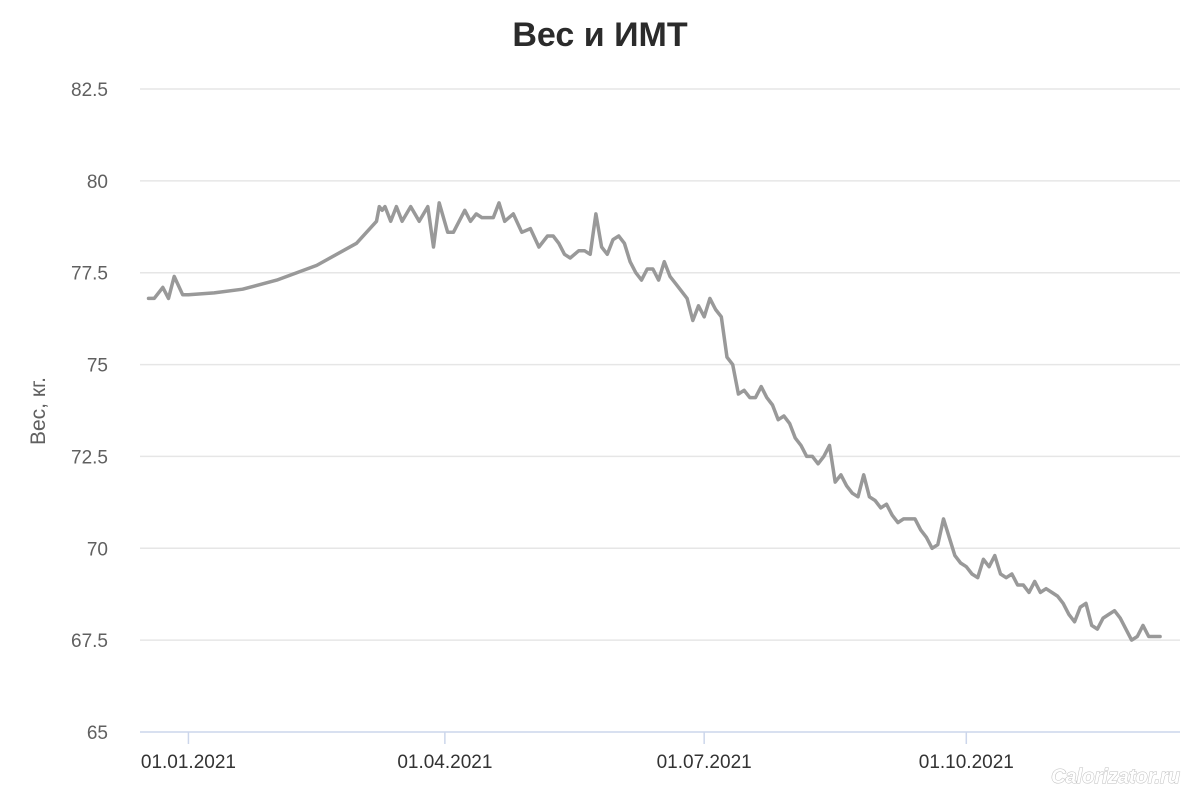 Image resolution: width=1200 pixels, height=800 pixels. I want to click on x-tick-label: 01.10.2021, so click(966, 762).